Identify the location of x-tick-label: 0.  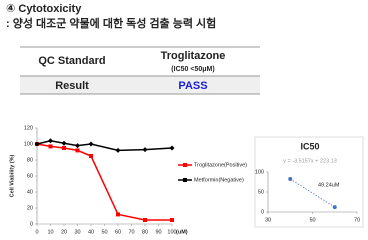
(36, 232).